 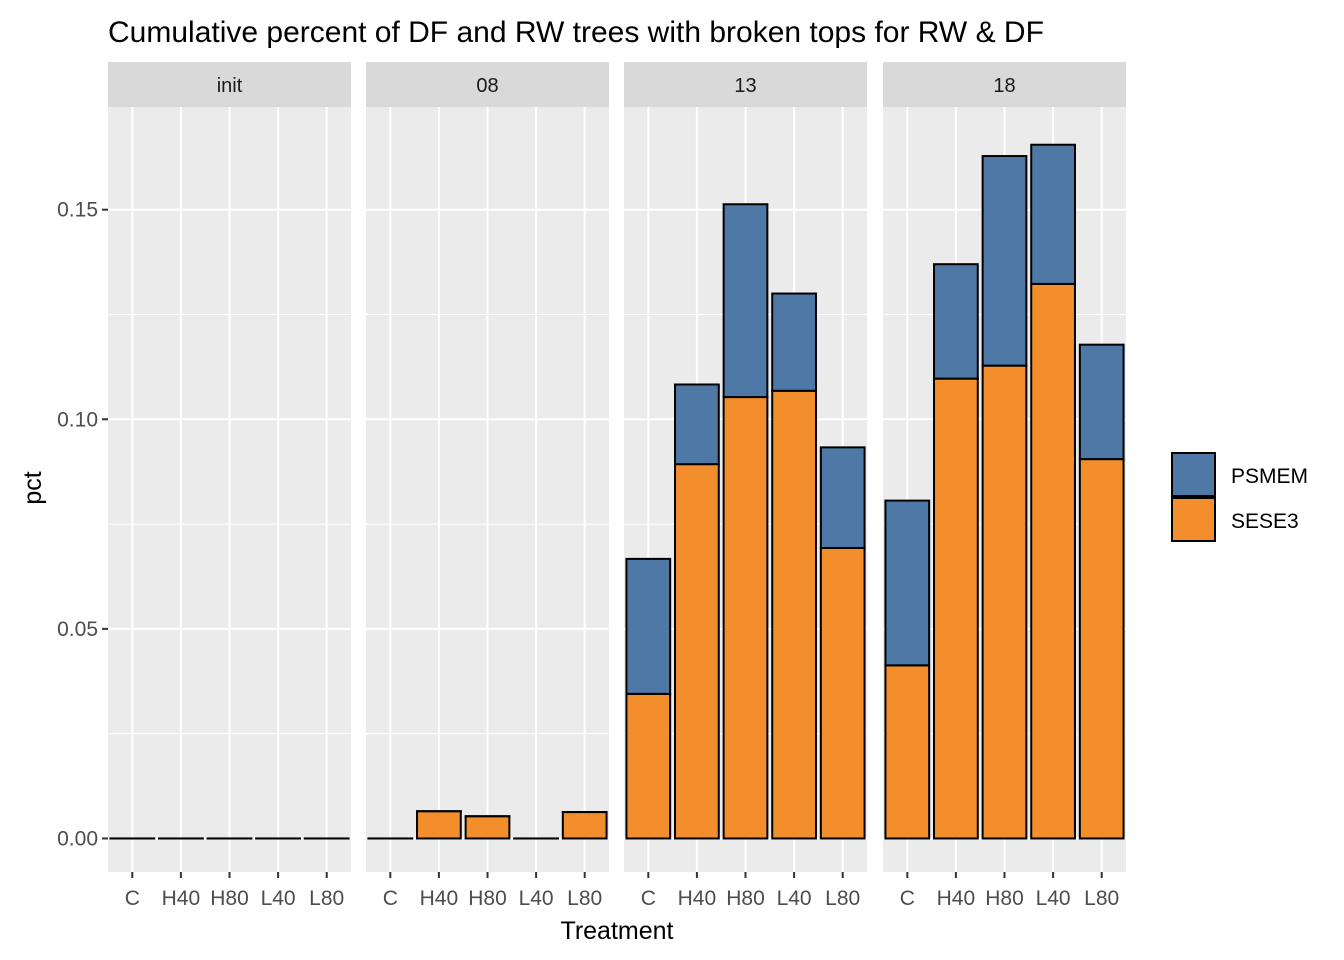 I want to click on legend-key-sese3, so click(x=1193, y=519).